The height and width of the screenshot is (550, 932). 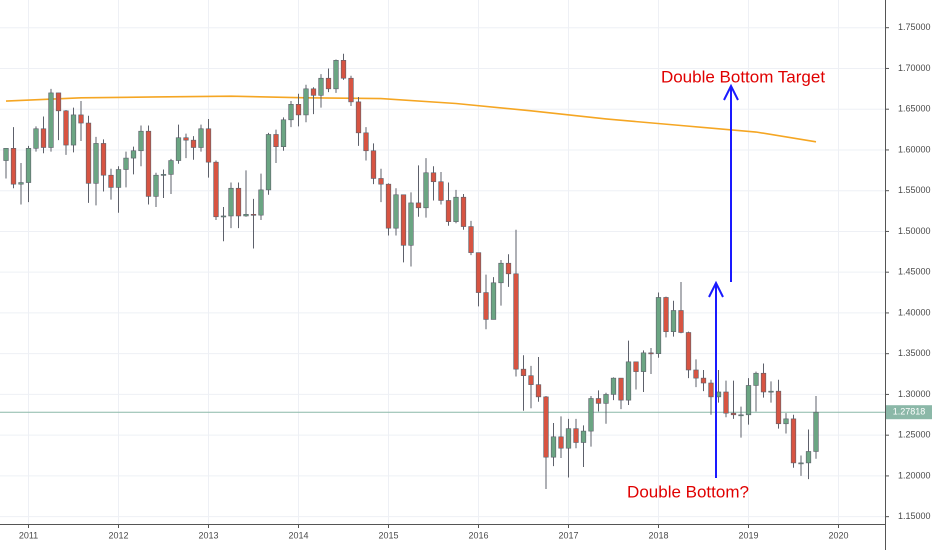 I want to click on y-tick-label: 1.65000, so click(x=914, y=109).